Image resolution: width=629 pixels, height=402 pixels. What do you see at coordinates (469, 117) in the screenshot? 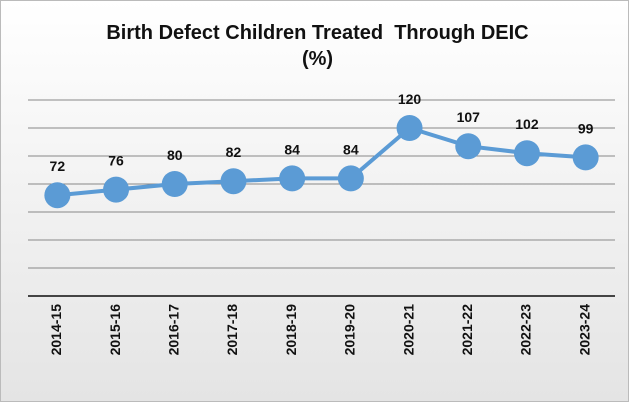
I see `data-label: 107` at bounding box center [469, 117].